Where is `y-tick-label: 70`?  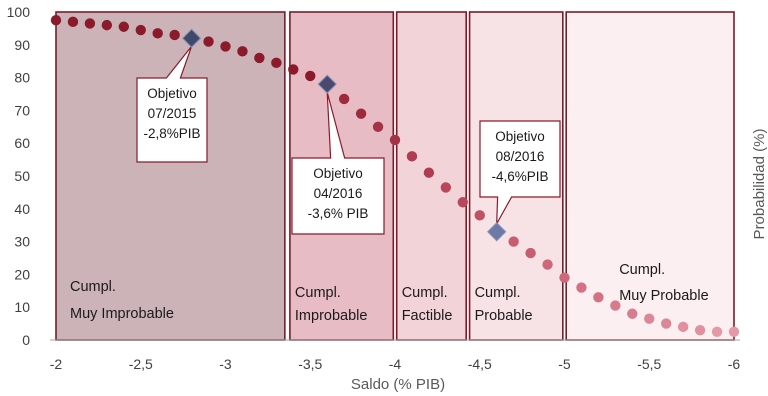 y-tick-label: 70 is located at coordinates (22, 110).